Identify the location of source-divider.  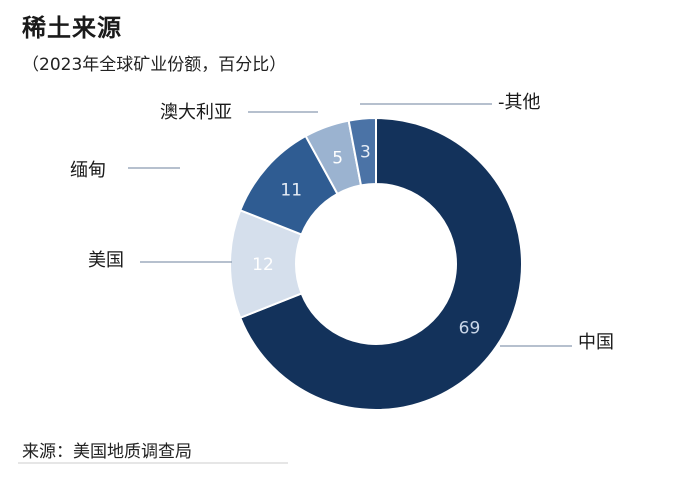
(153, 463).